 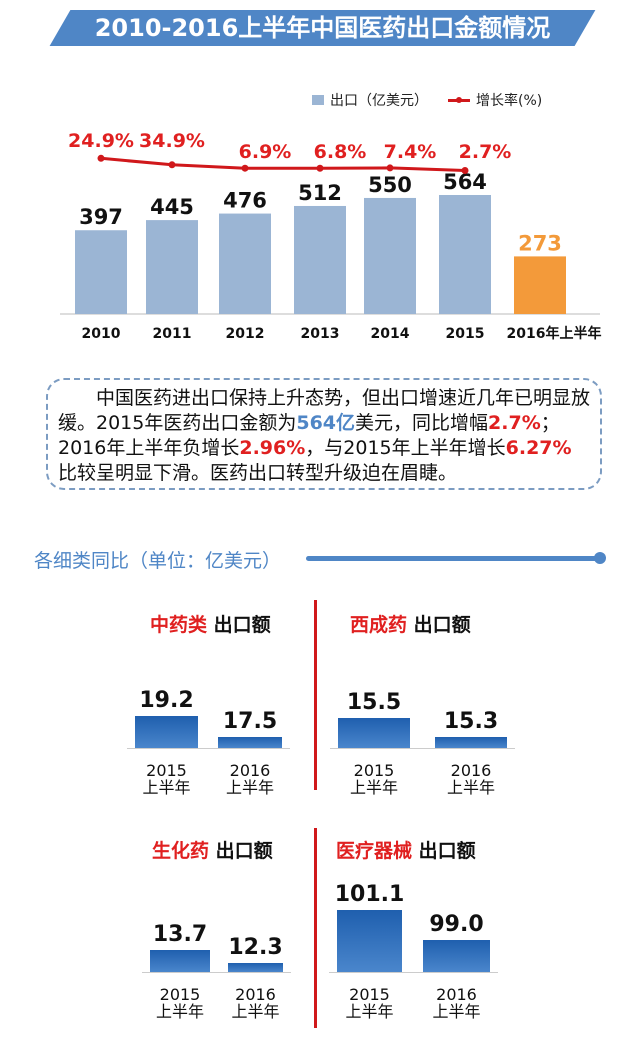 I want to click on bar-value-label: 12.3, so click(x=255, y=947).